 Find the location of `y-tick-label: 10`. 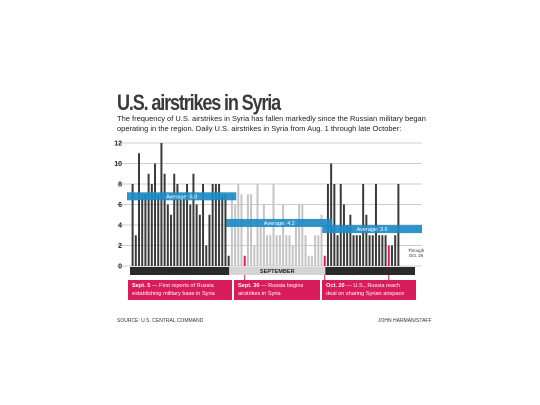

y-tick-label: 10 is located at coordinates (118, 164).